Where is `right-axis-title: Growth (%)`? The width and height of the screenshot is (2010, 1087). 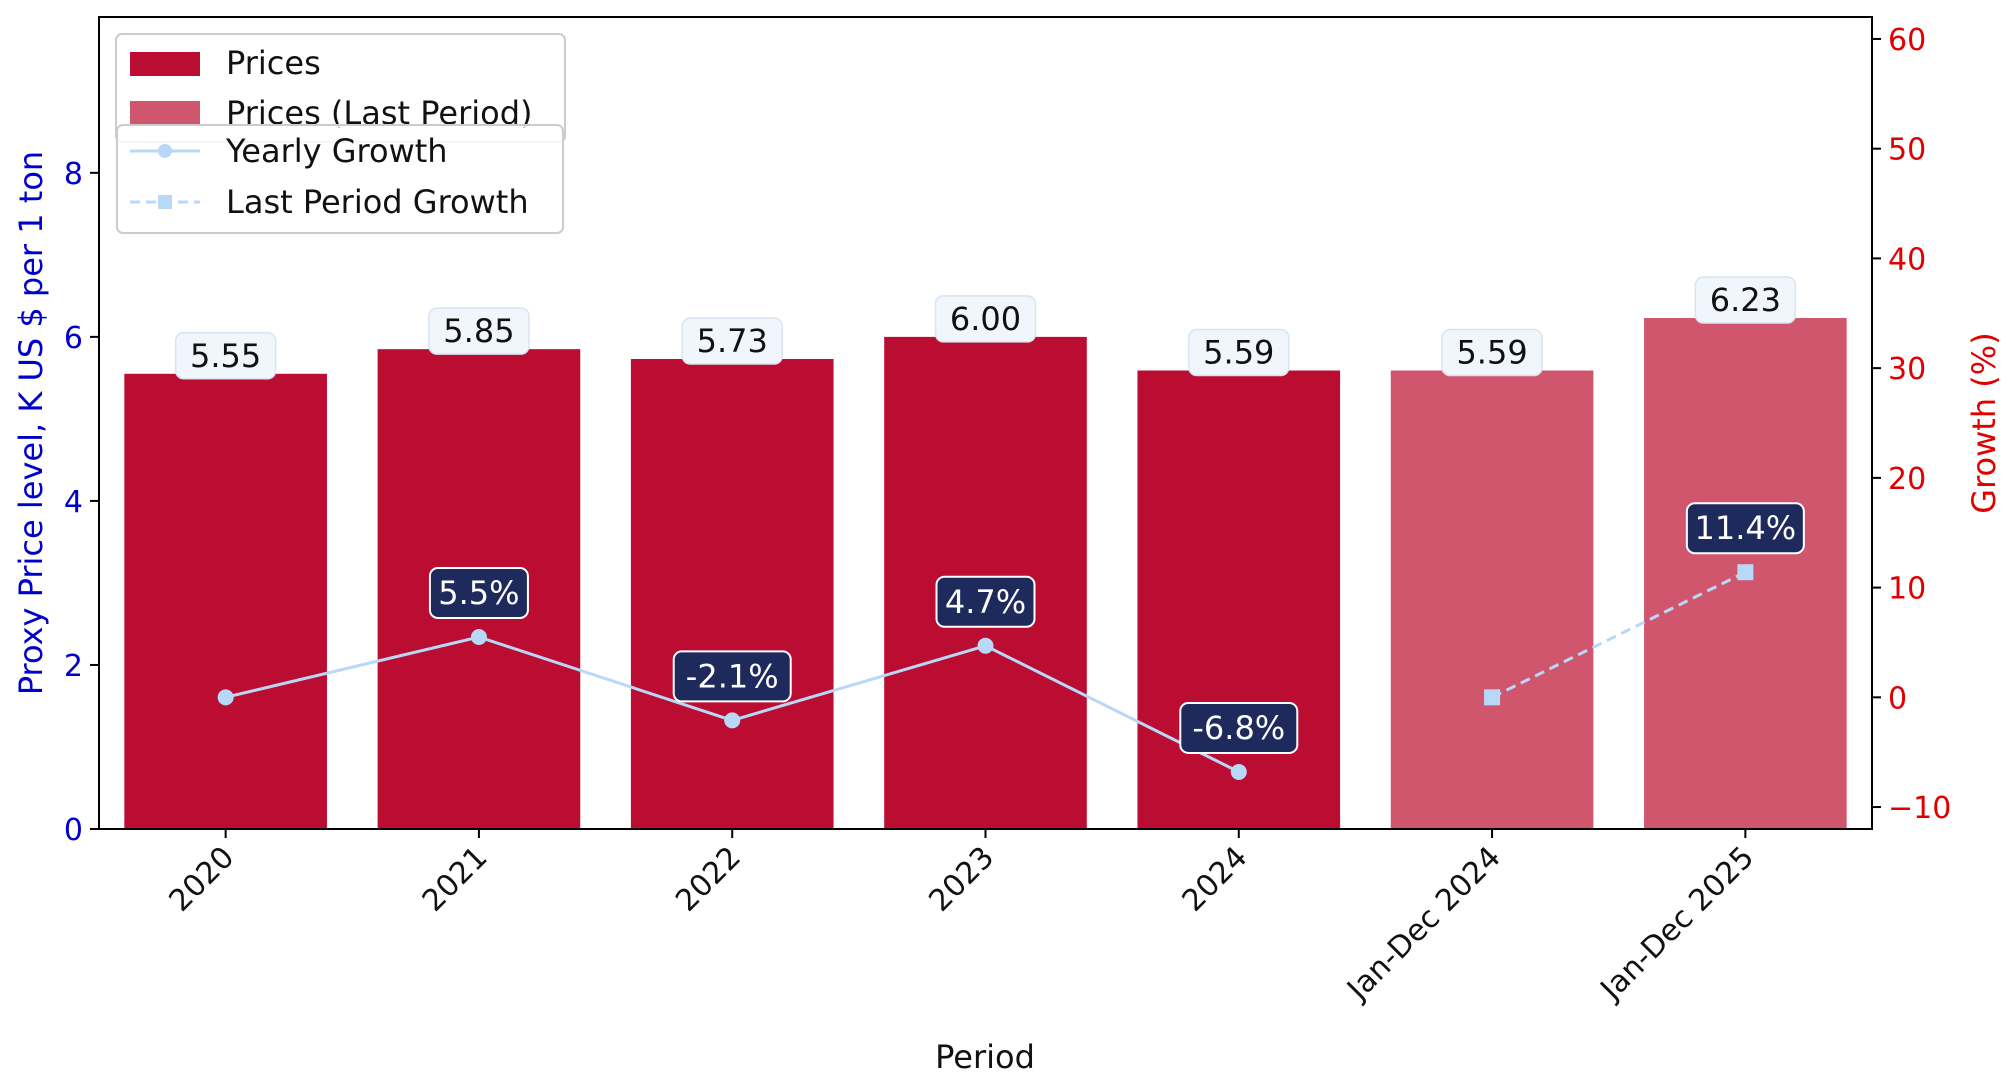 right-axis-title: Growth (%) is located at coordinates (1984, 422).